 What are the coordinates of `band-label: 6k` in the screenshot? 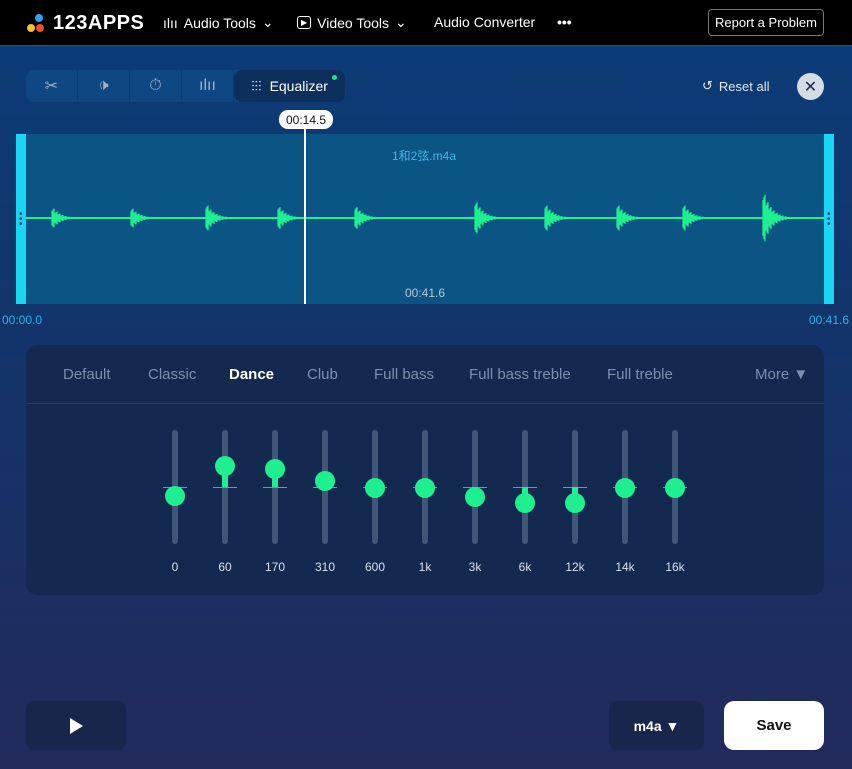 It's located at (525, 567).